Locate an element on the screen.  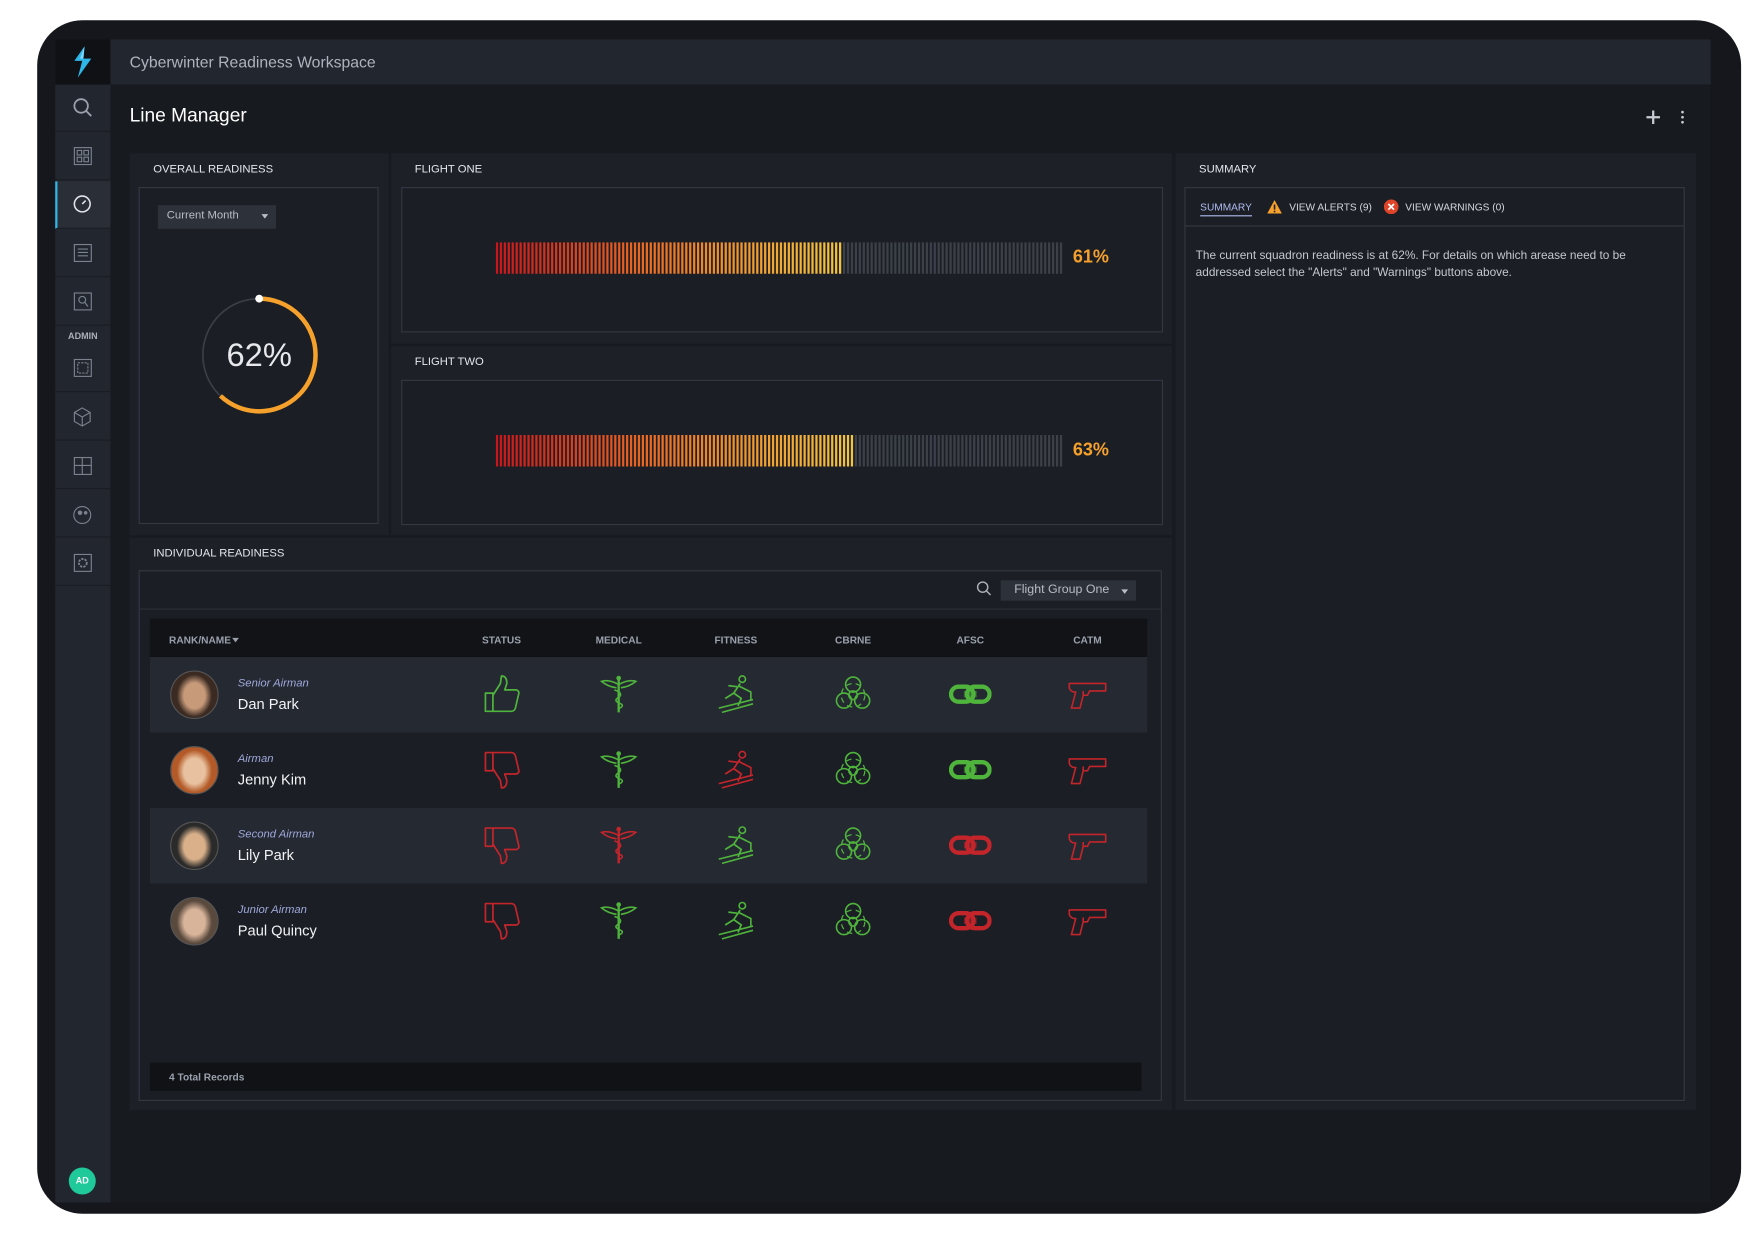
panel-title: INDIVIDUAL READINESS is located at coordinates (219, 554).